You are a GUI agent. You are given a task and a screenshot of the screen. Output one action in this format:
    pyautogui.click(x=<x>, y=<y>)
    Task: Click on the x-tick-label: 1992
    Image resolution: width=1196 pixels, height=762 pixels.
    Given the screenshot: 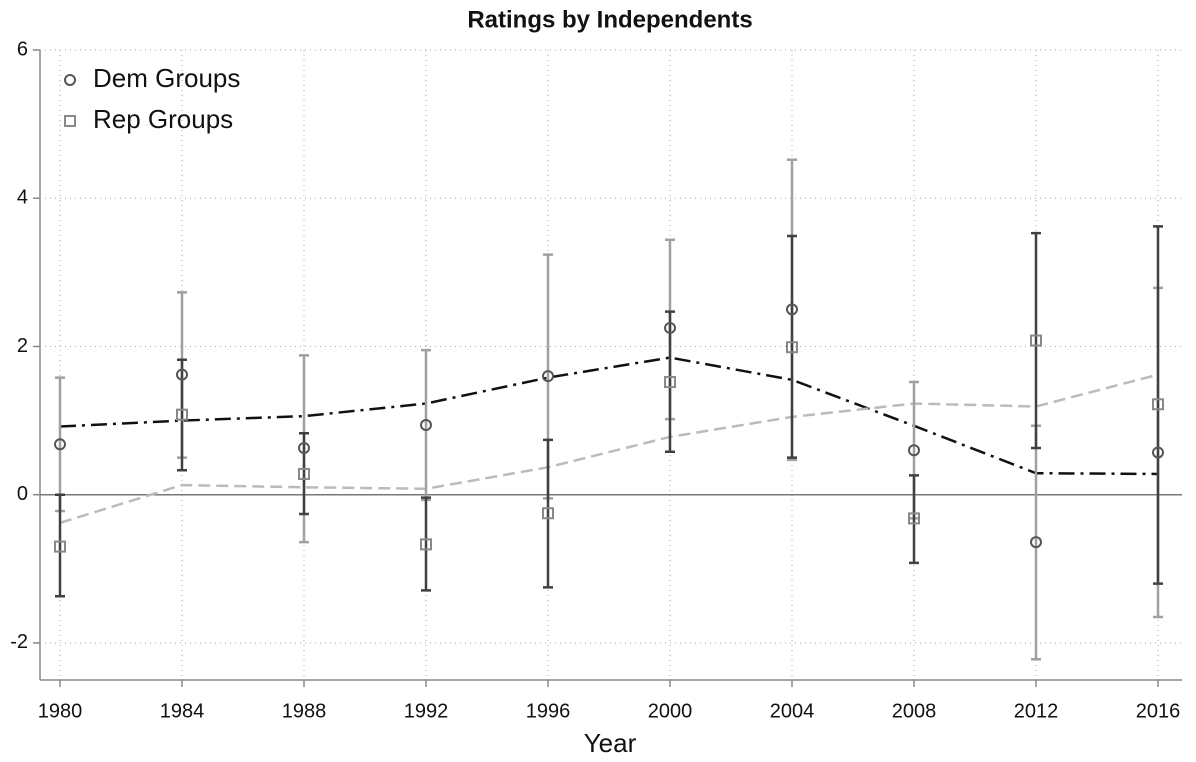 What is the action you would take?
    pyautogui.click(x=426, y=711)
    